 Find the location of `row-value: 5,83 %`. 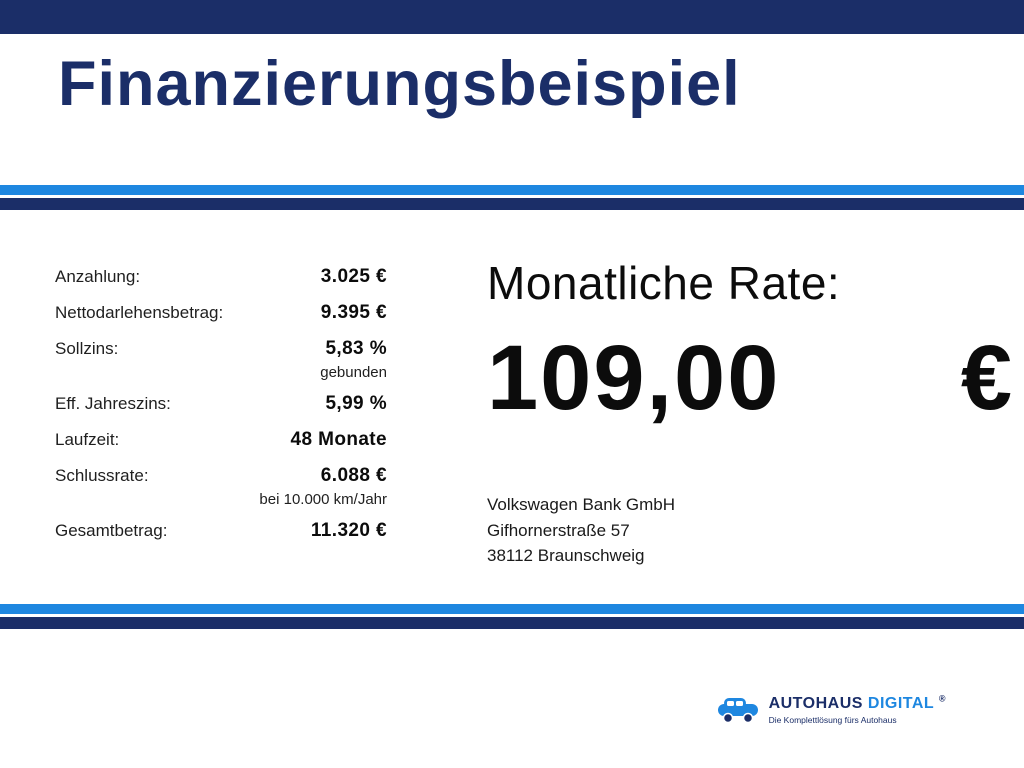

row-value: 5,83 % is located at coordinates (356, 348).